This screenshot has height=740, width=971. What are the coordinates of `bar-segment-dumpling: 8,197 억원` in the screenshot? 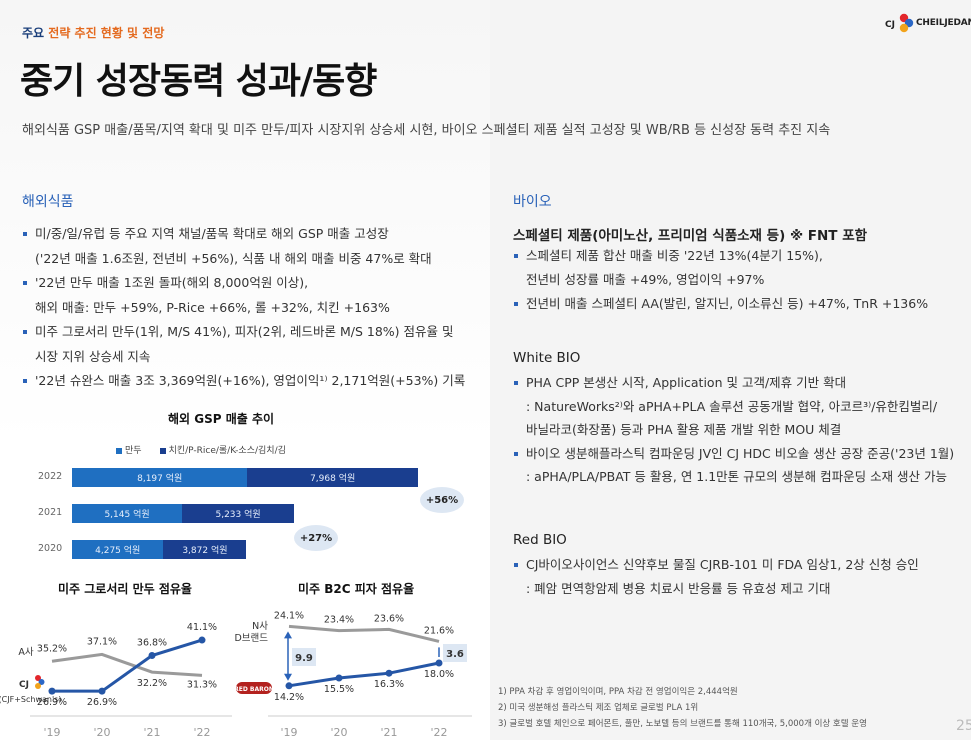 It's located at (160, 477).